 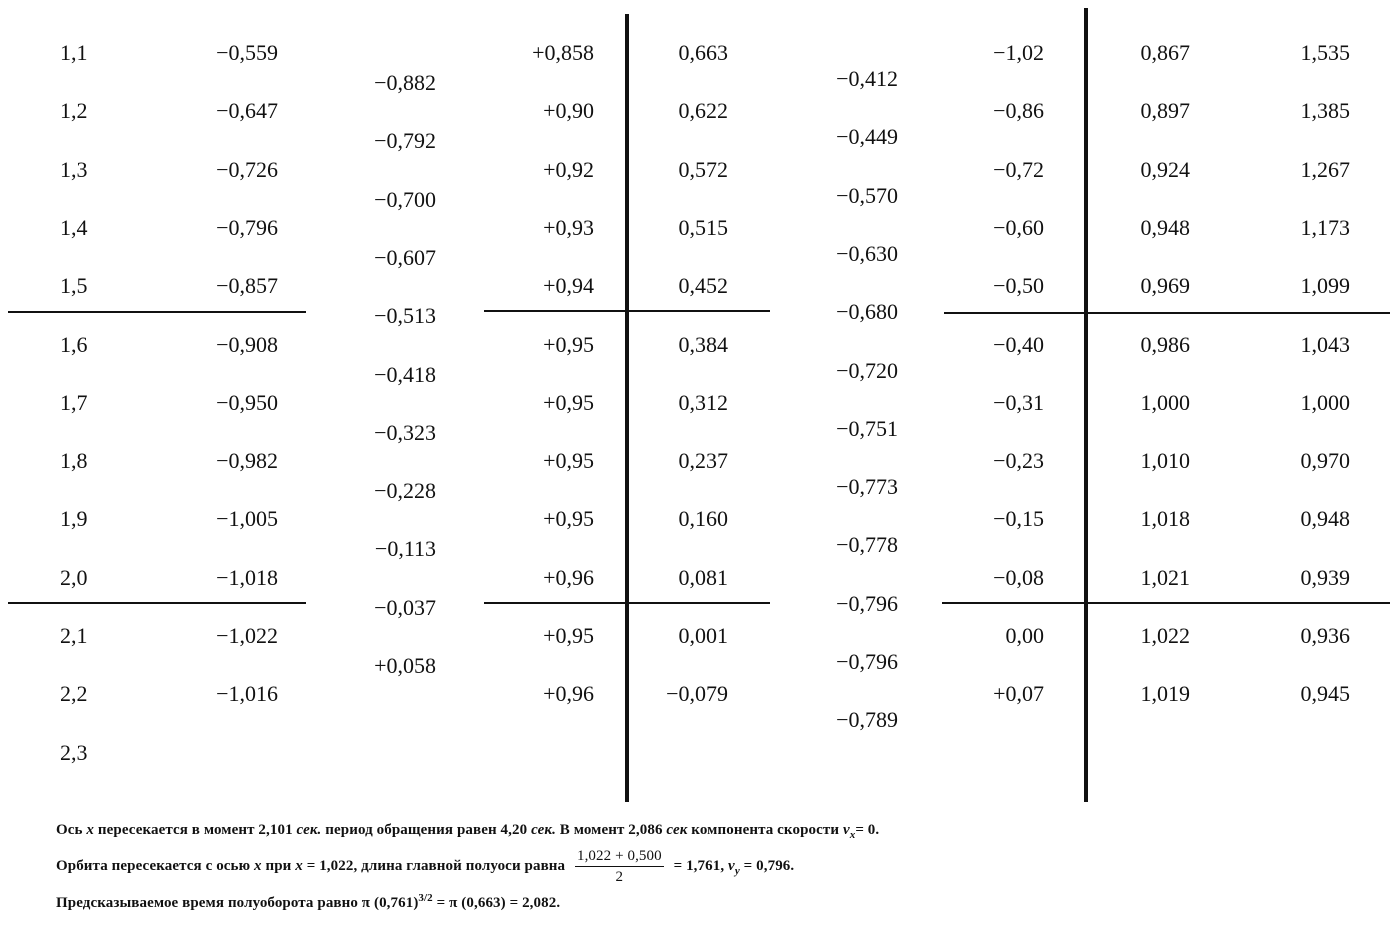 What do you see at coordinates (1325, 518) in the screenshot?
I see `inv-cell: 0,948` at bounding box center [1325, 518].